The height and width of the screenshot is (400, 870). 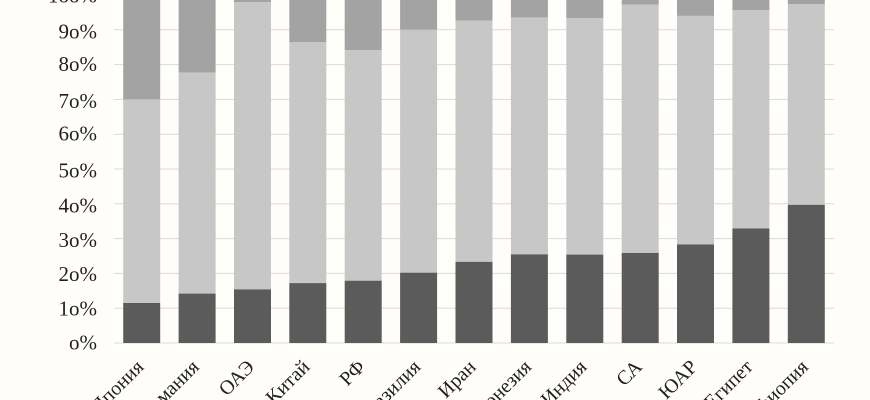 What do you see at coordinates (72, 4) in the screenshot?
I see `svg-text: 1oo%` at bounding box center [72, 4].